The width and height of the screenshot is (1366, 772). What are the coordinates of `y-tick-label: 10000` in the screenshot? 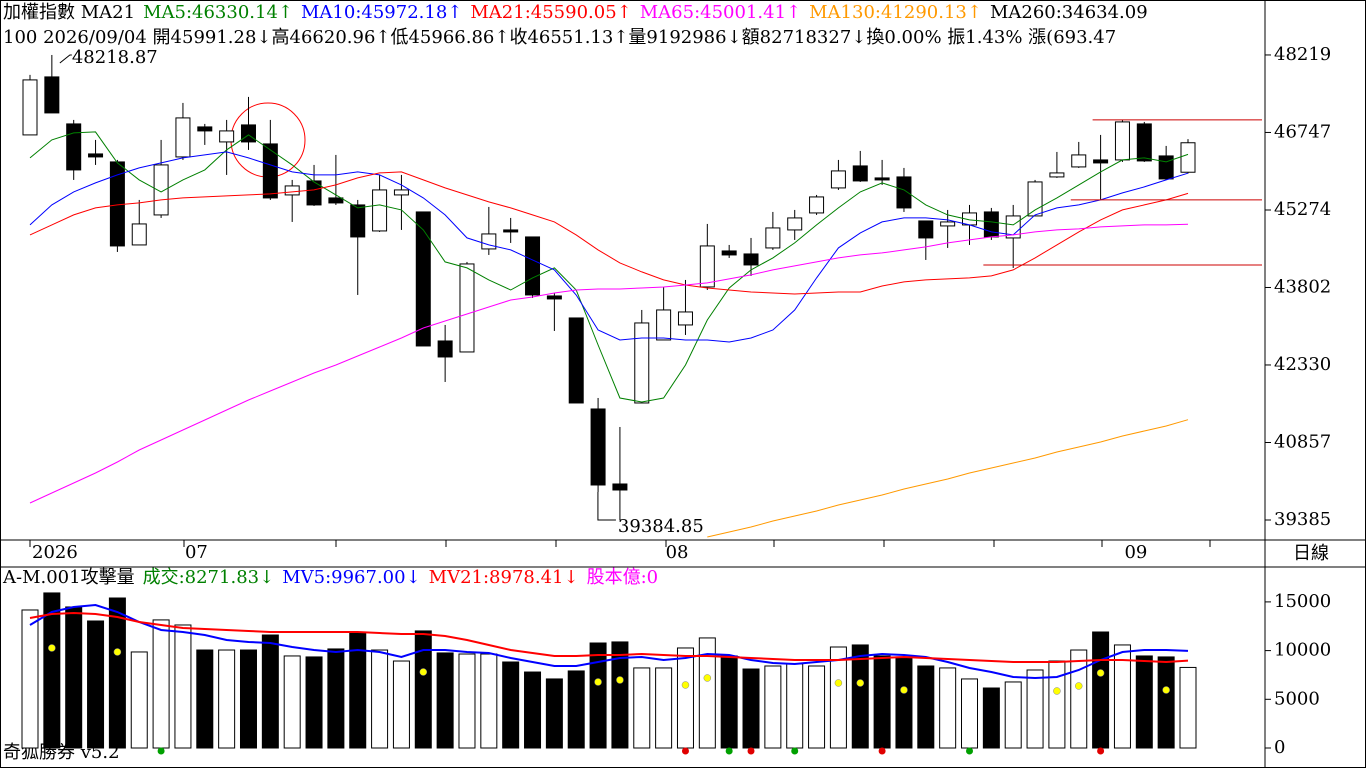 It's located at (1302, 650).